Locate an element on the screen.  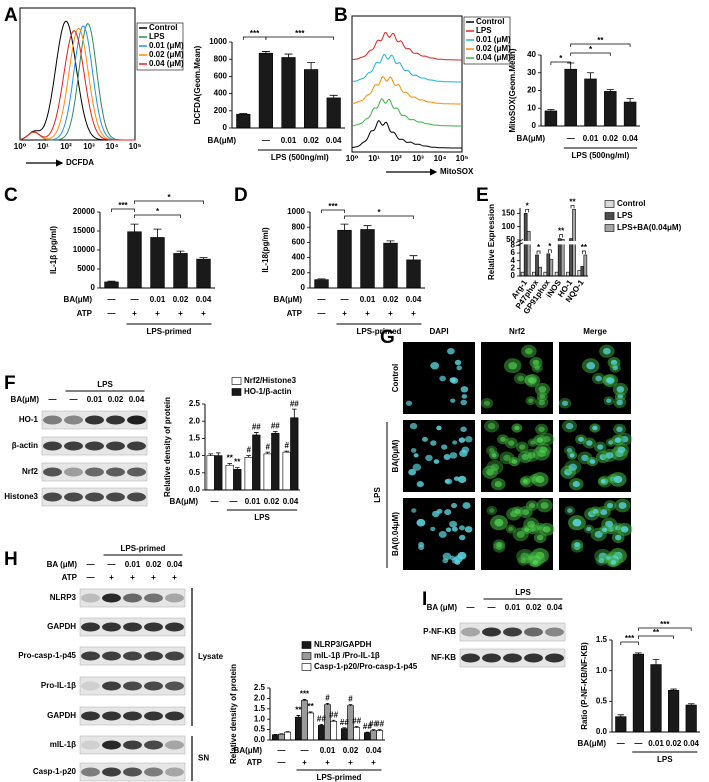
panel-label: I is located at coordinates (424, 599).